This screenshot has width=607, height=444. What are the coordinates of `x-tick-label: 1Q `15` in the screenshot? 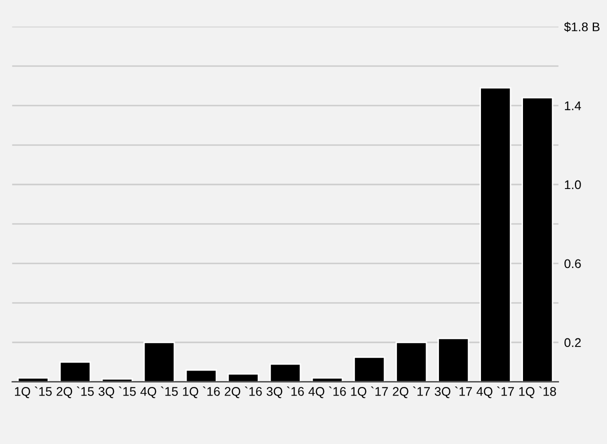 It's located at (33, 392).